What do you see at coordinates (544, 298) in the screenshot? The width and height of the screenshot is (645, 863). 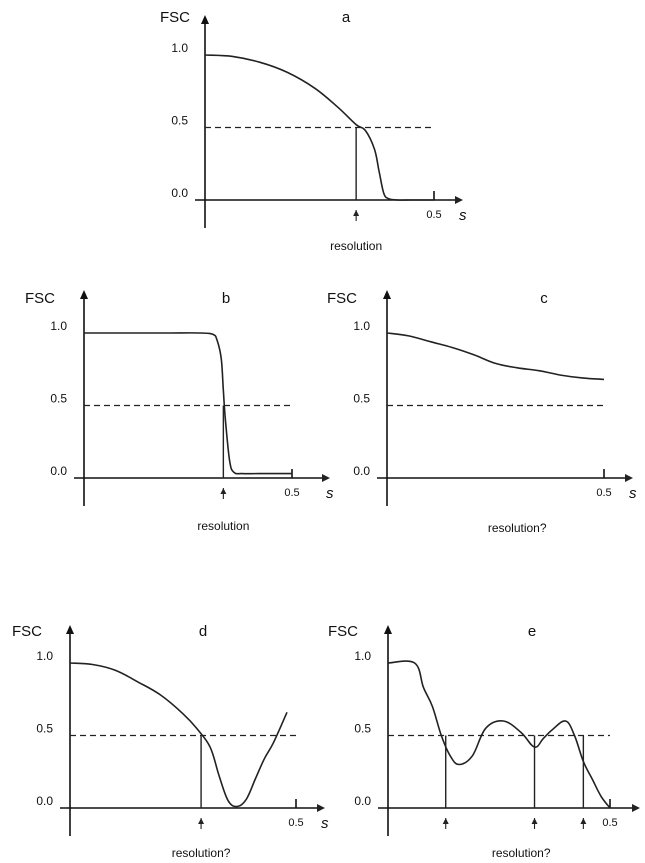 I see `panel-title: c` at bounding box center [544, 298].